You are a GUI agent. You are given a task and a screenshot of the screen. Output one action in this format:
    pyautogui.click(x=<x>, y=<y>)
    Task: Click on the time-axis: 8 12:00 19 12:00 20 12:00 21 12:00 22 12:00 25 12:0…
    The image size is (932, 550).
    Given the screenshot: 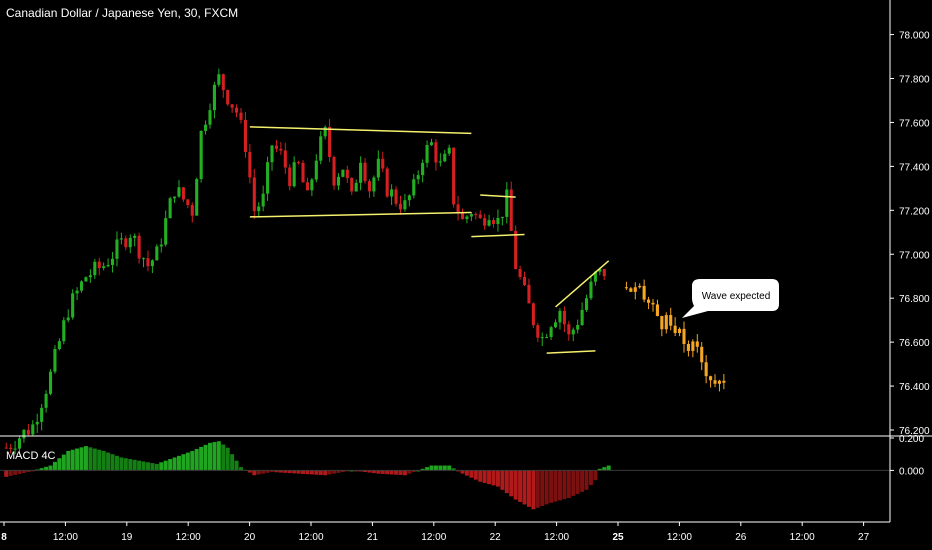 What is the action you would take?
    pyautogui.click(x=435, y=532)
    